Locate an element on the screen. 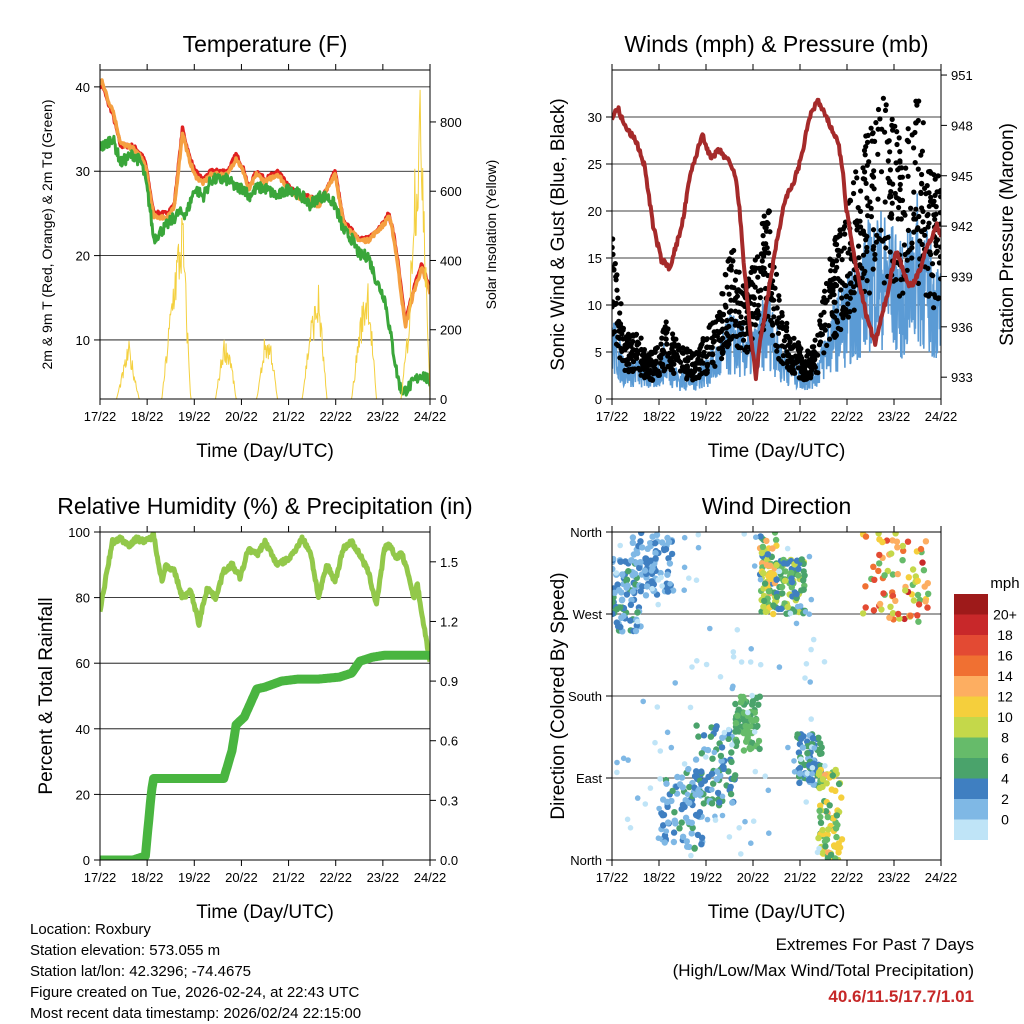 The height and width of the screenshot is (1024, 1024). extremes-values: 40.6/11.5/17.7/1.01 is located at coordinates (901, 996).